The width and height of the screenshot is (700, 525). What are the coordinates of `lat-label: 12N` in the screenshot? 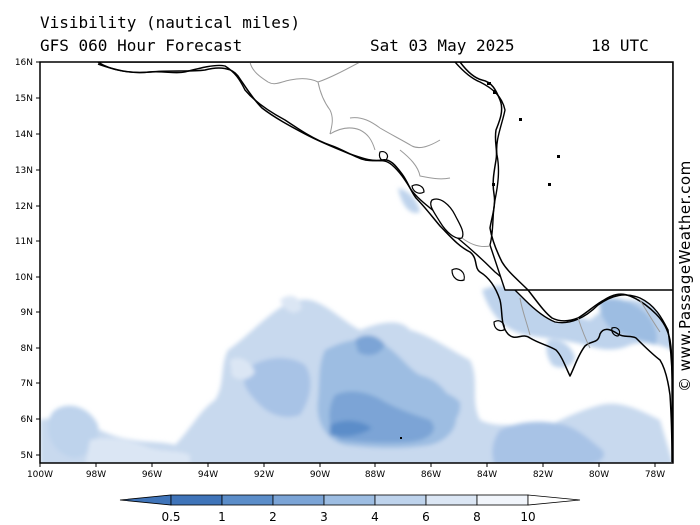 It's located at (24, 207).